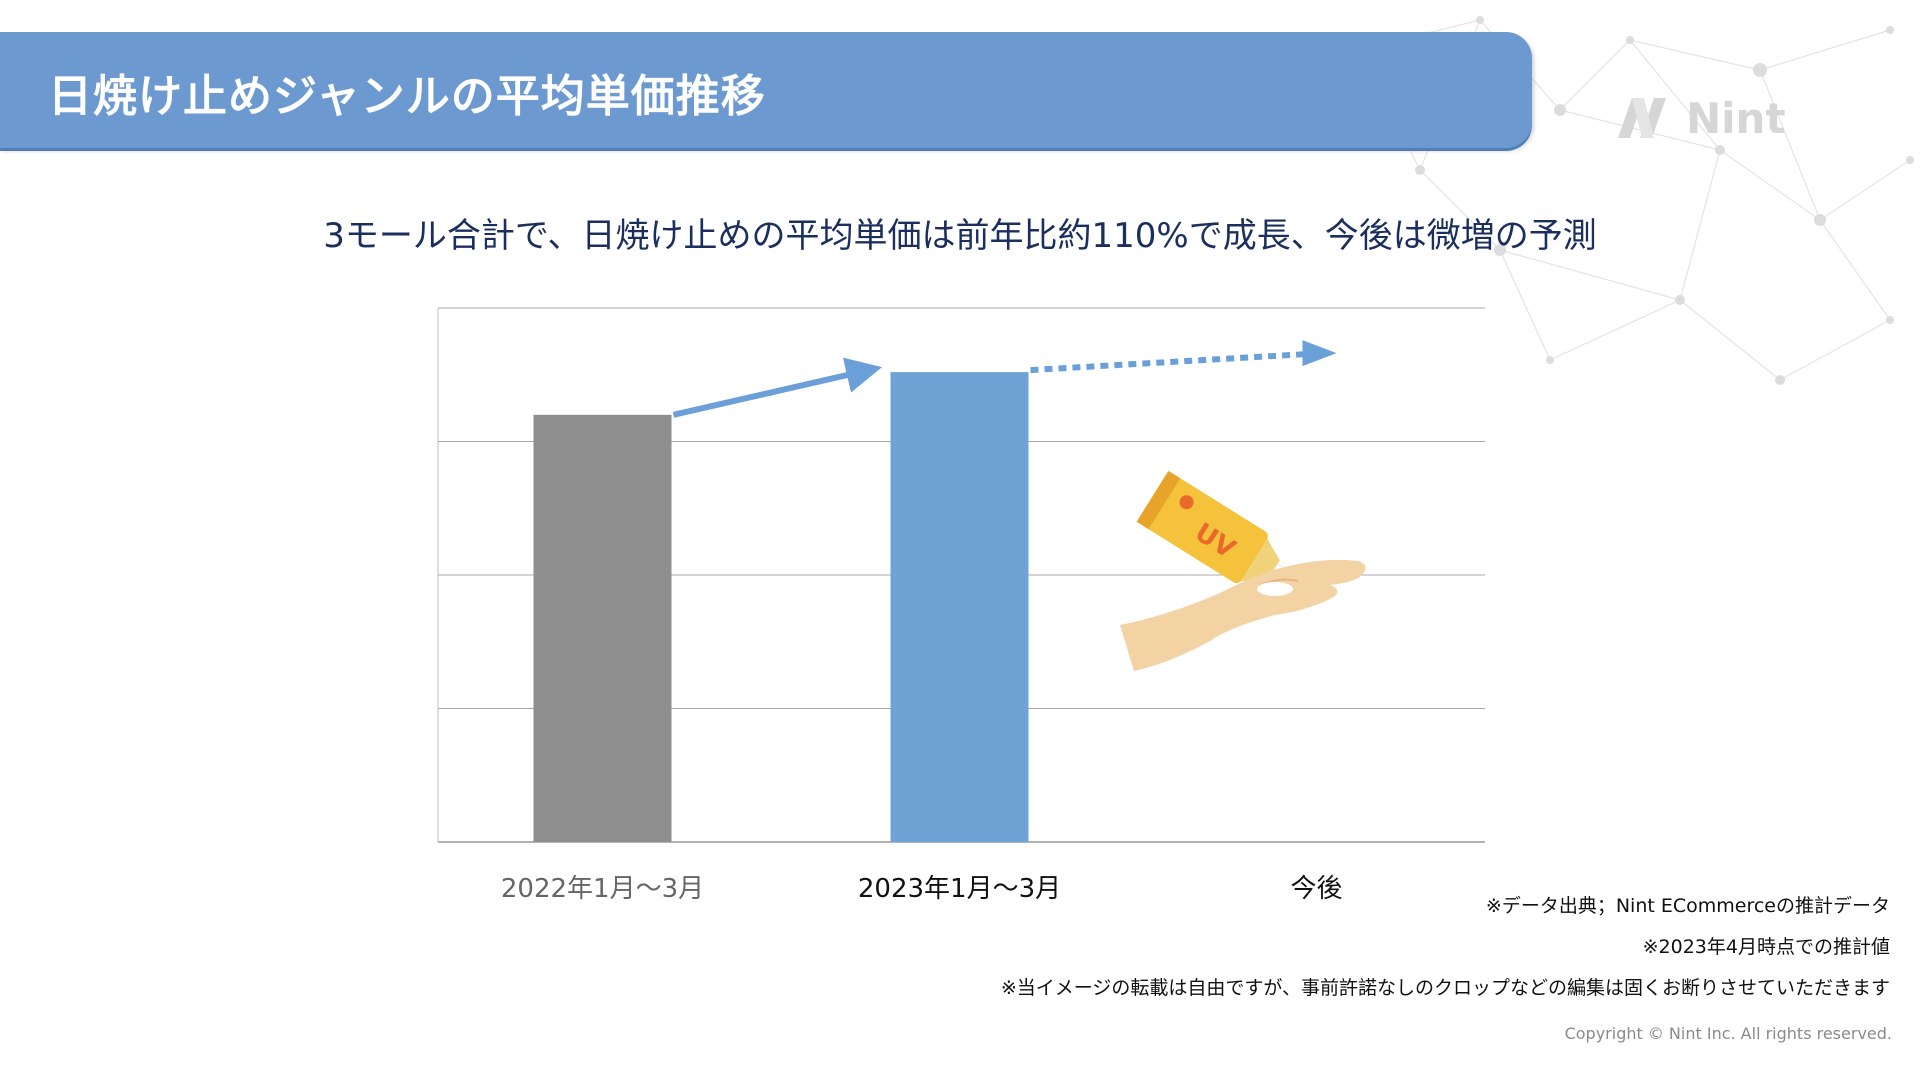 The image size is (1920, 1080). I want to click on note-estimate-date: ※2023年4月時点での推計値, so click(1766, 947).